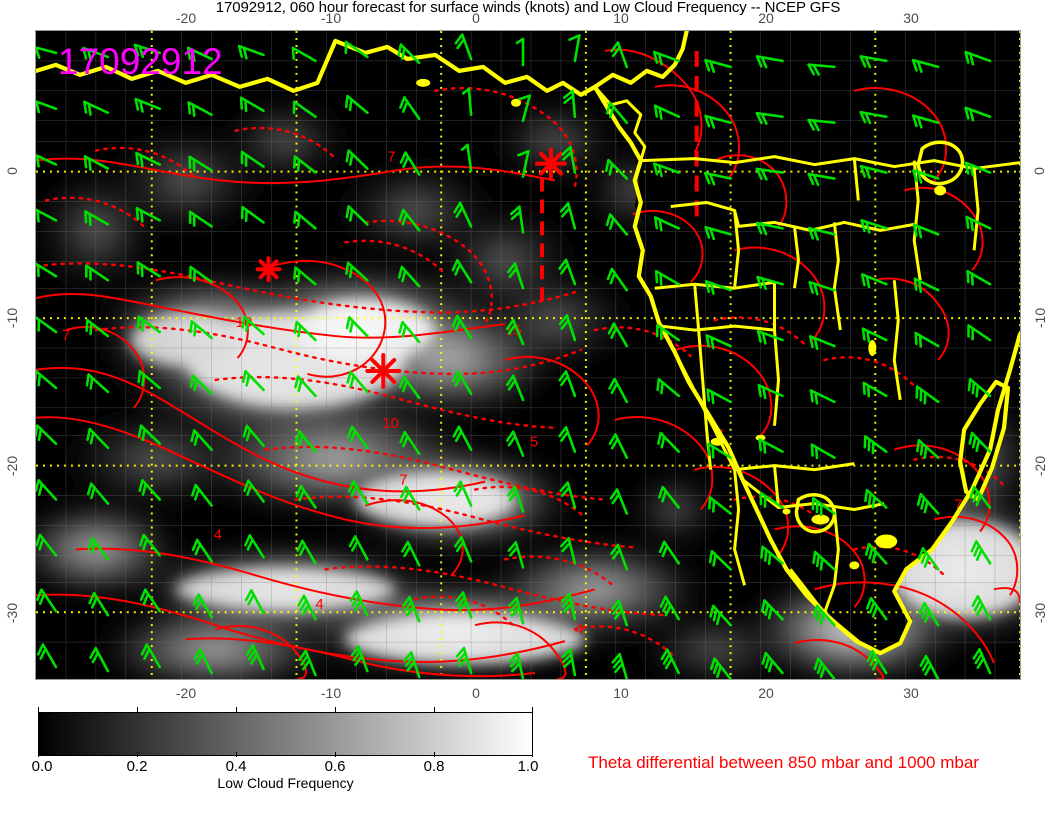 The height and width of the screenshot is (816, 1056). Describe the element at coordinates (619, 176) in the screenshot. I see `red-trough-line` at that location.